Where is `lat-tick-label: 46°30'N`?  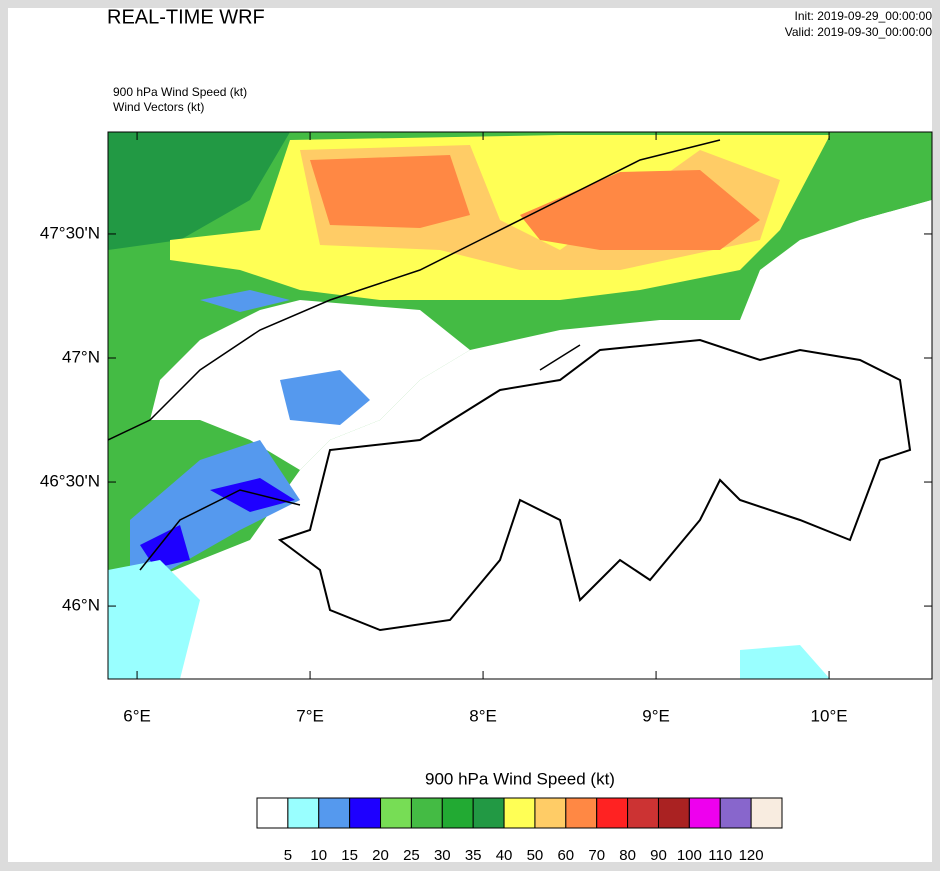 lat-tick-label: 46°30'N is located at coordinates (70, 481).